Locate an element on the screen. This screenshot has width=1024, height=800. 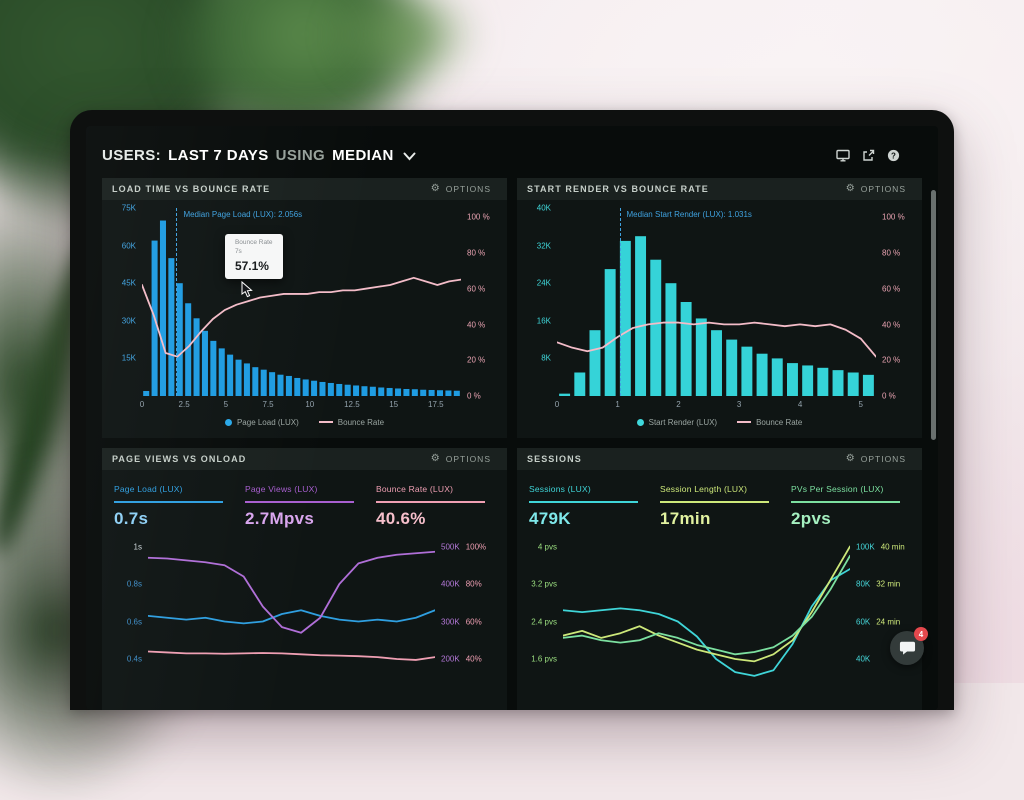
axis-value: 200K is located at coordinates (450, 659).